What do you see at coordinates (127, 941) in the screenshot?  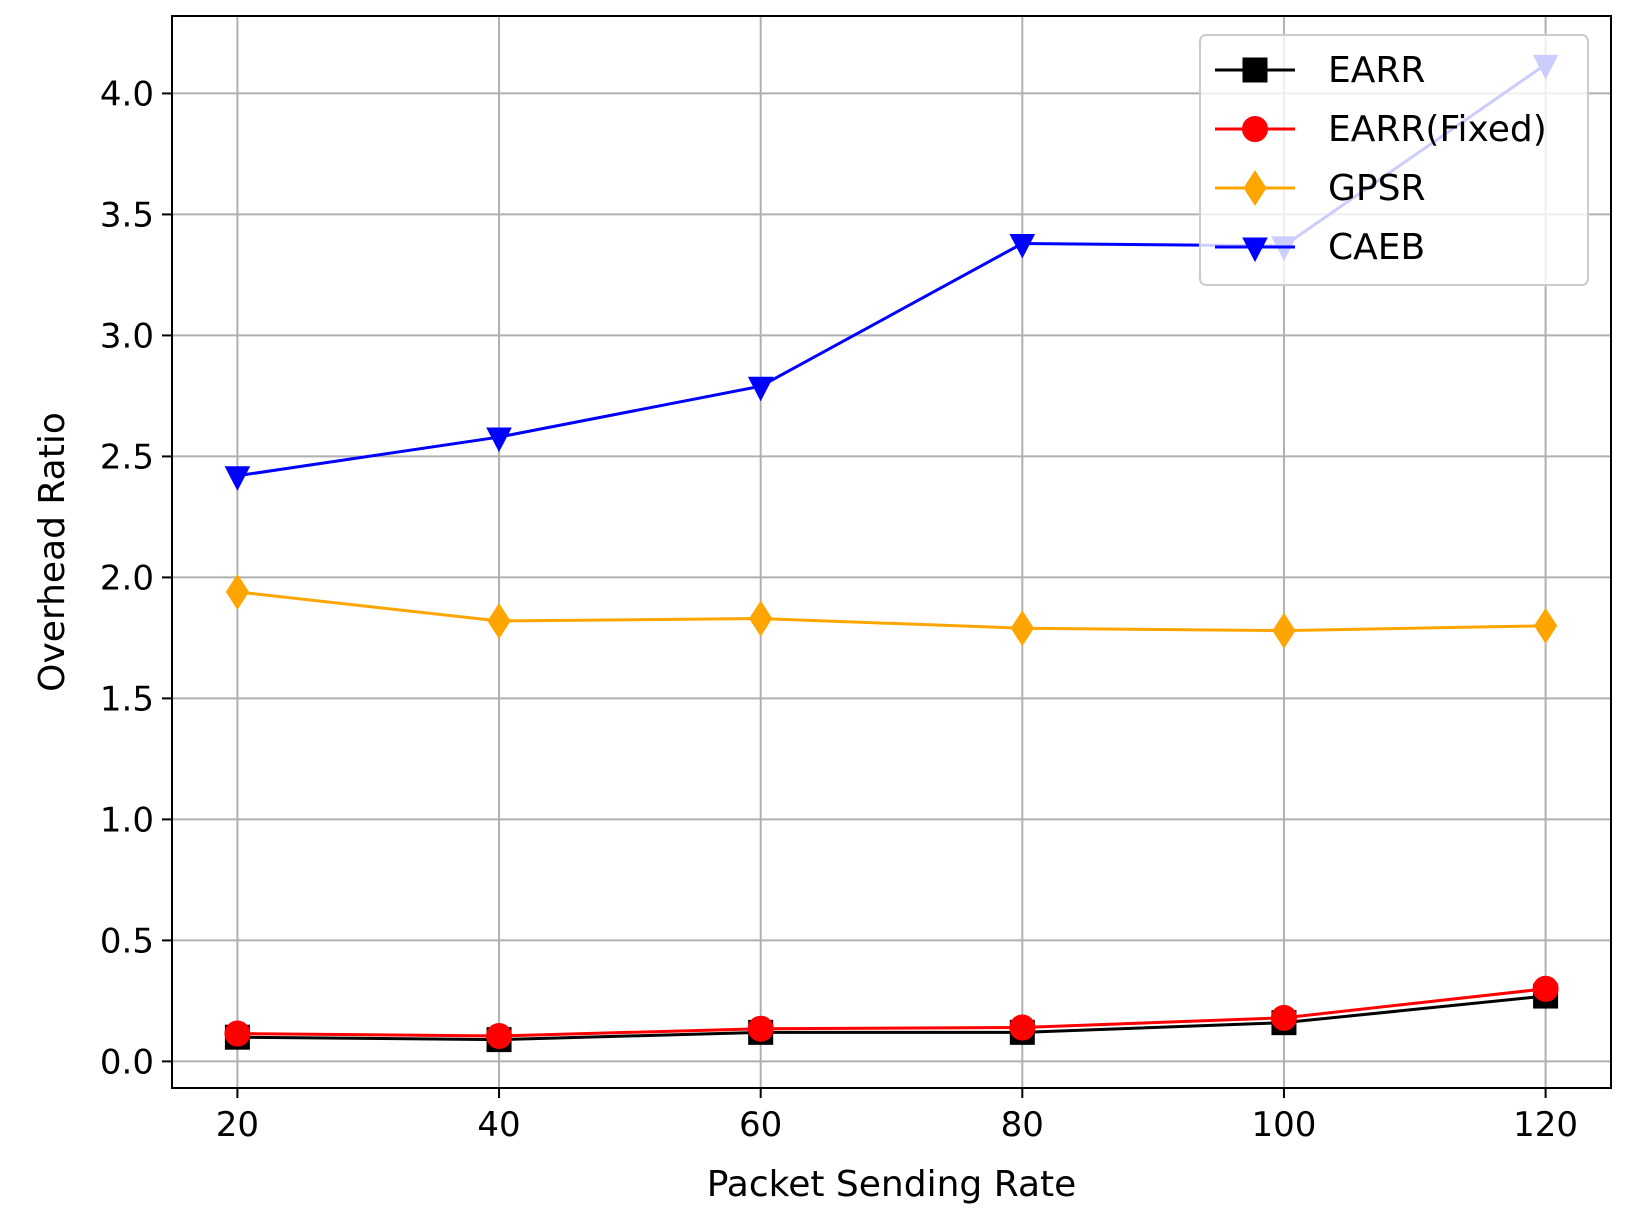 I see `y-tick-label: 0.5` at bounding box center [127, 941].